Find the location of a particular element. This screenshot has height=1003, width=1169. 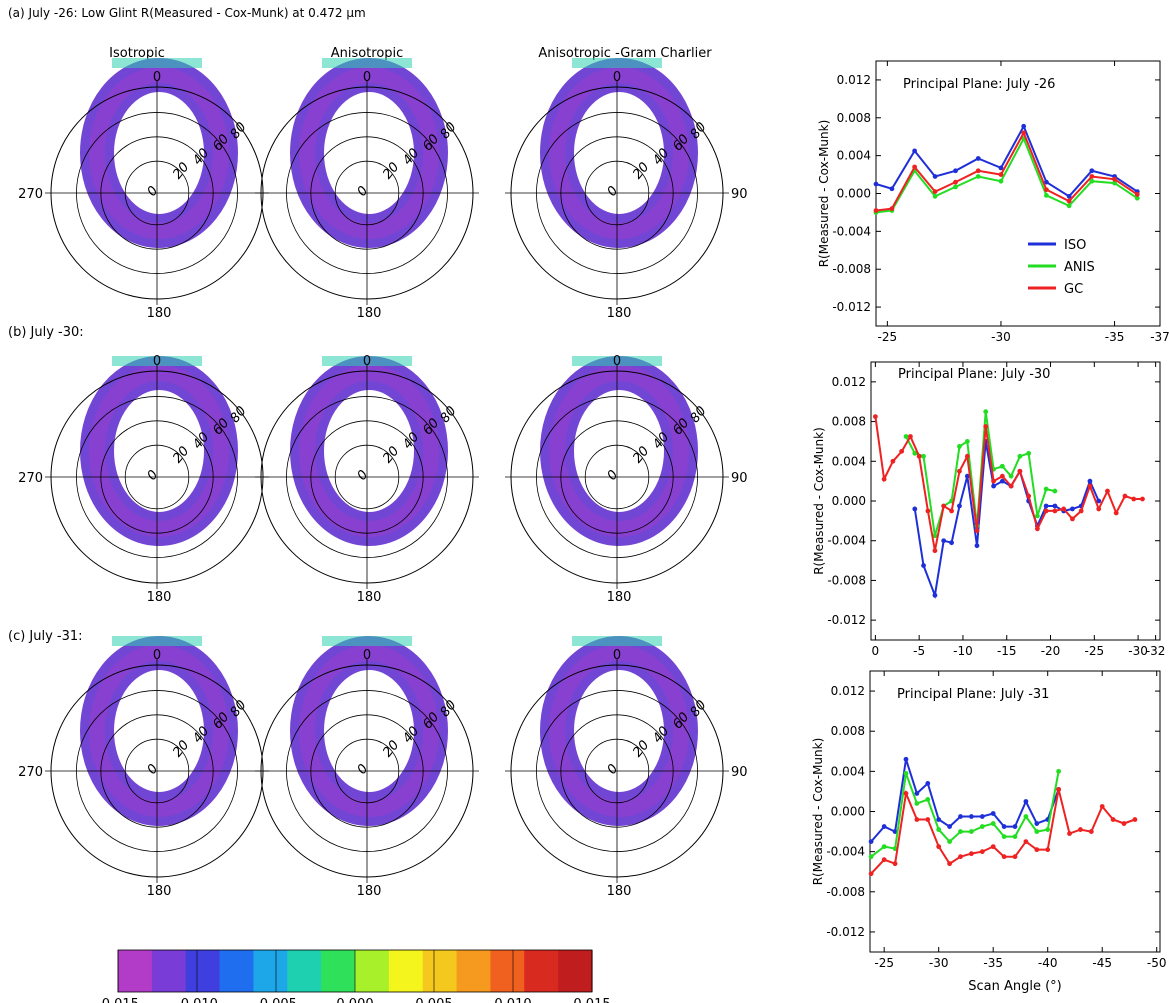

colorbar-tick-label-4: 0.005 is located at coordinates (433, 1000).